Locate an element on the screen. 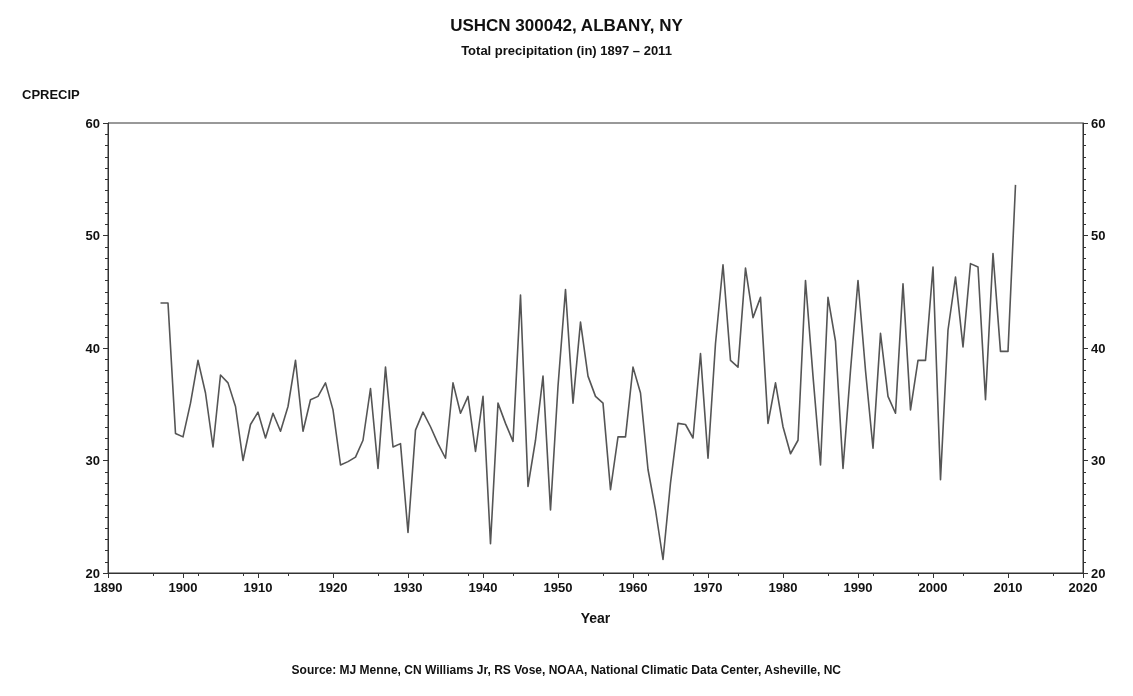 The width and height of the screenshot is (1133, 696). x-tick-label: 1960 is located at coordinates (633, 587).